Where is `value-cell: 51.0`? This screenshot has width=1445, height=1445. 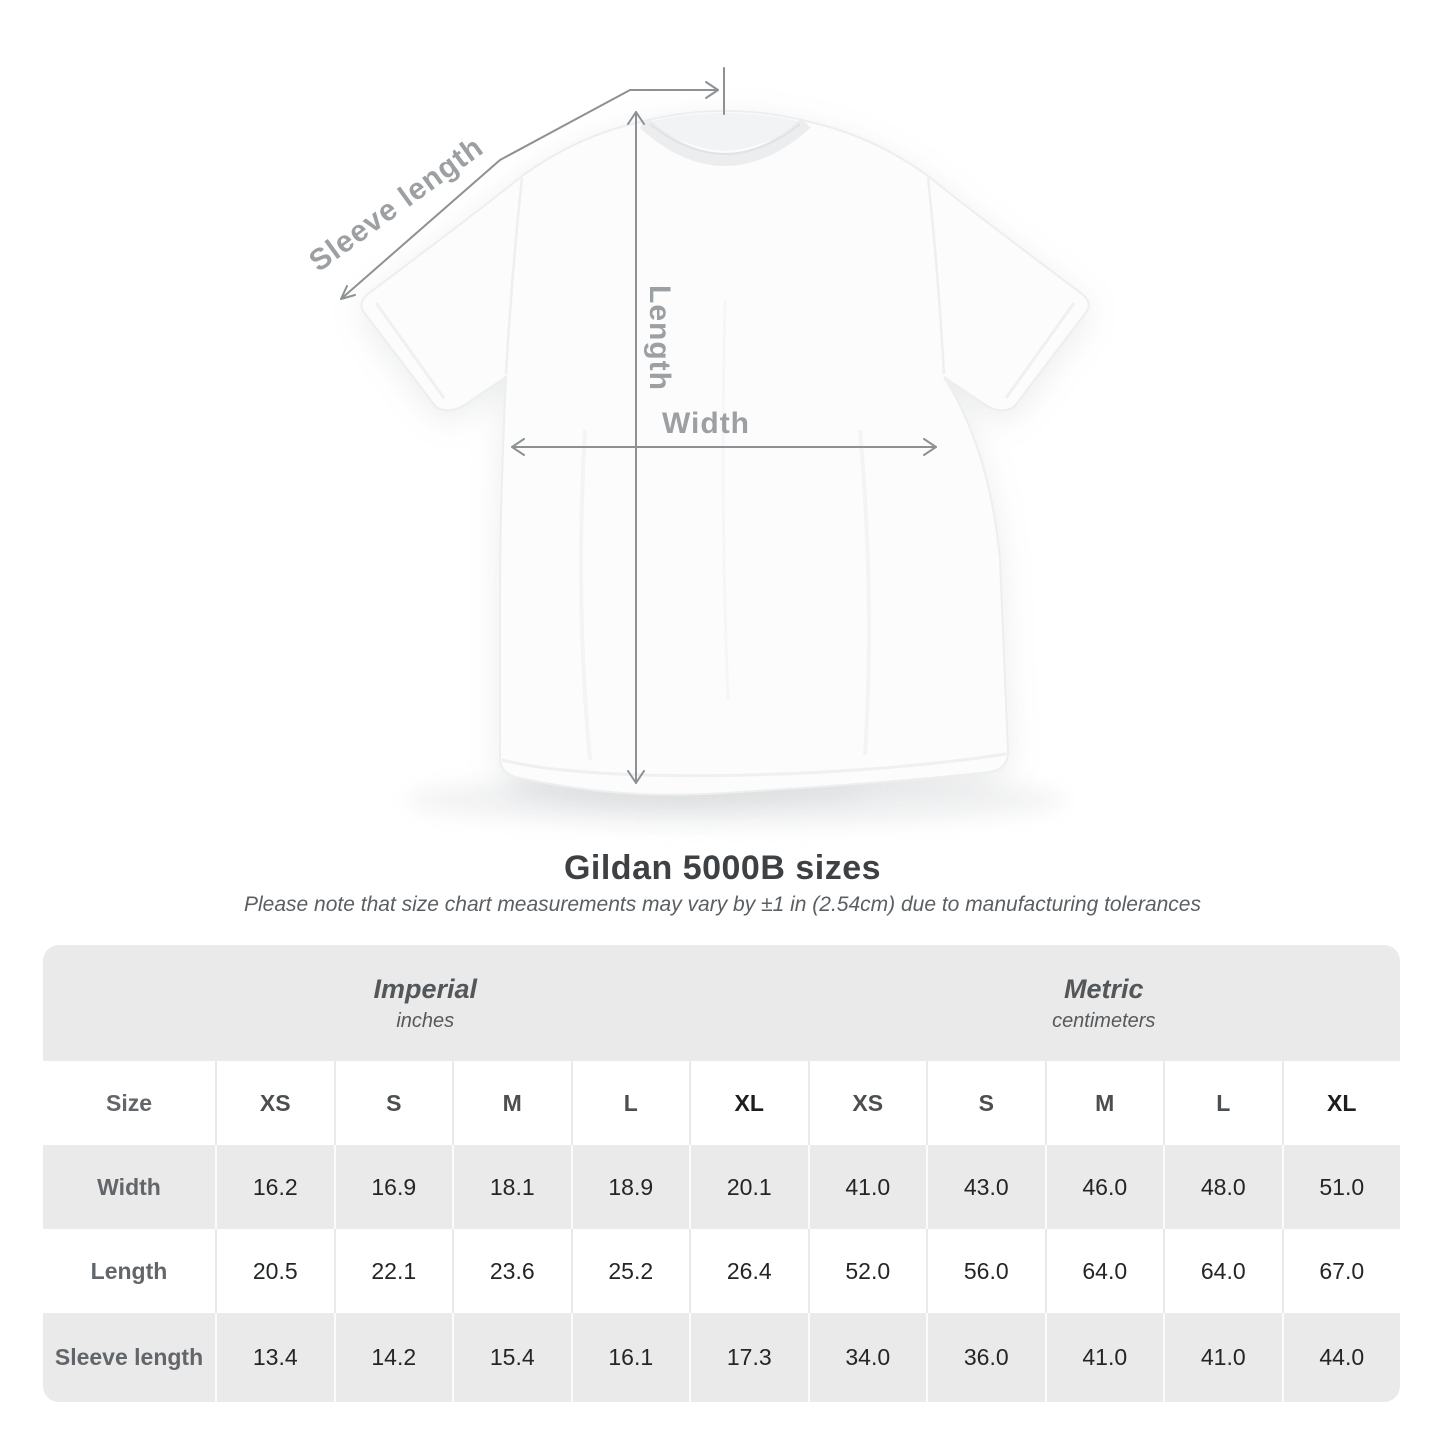
value-cell: 51.0 is located at coordinates (1341, 1187).